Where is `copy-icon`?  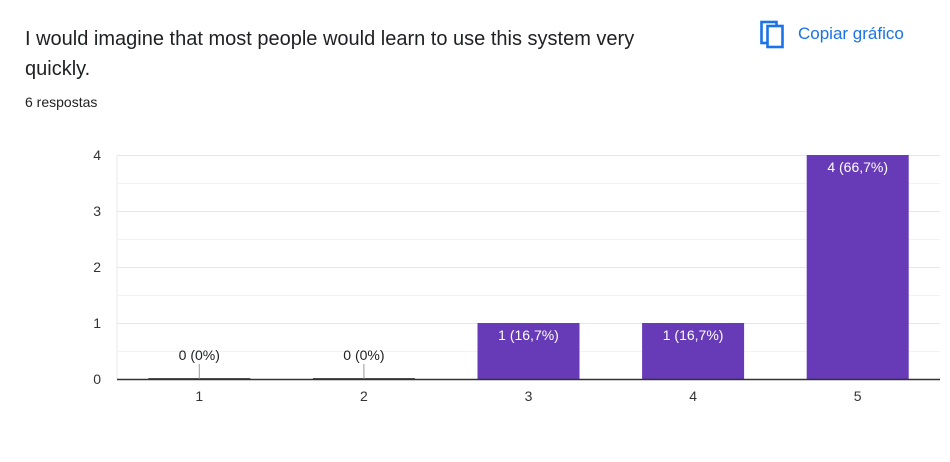 copy-icon is located at coordinates (772, 34).